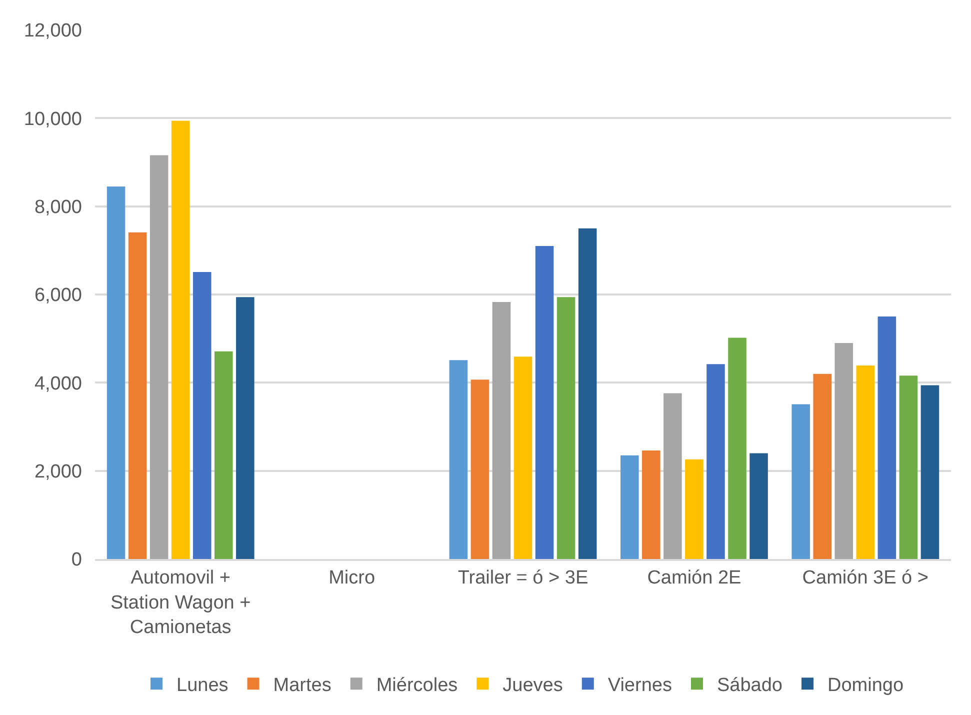  Describe the element at coordinates (180, 603) in the screenshot. I see `x-tick-label: Automovil + Station Wagon + Camionetas` at that location.